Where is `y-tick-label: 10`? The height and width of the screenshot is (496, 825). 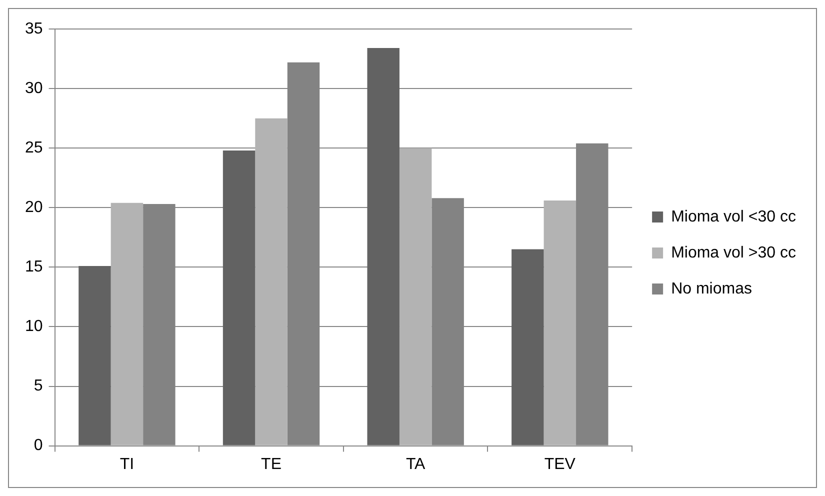 y-tick-label: 10 is located at coordinates (34, 327).